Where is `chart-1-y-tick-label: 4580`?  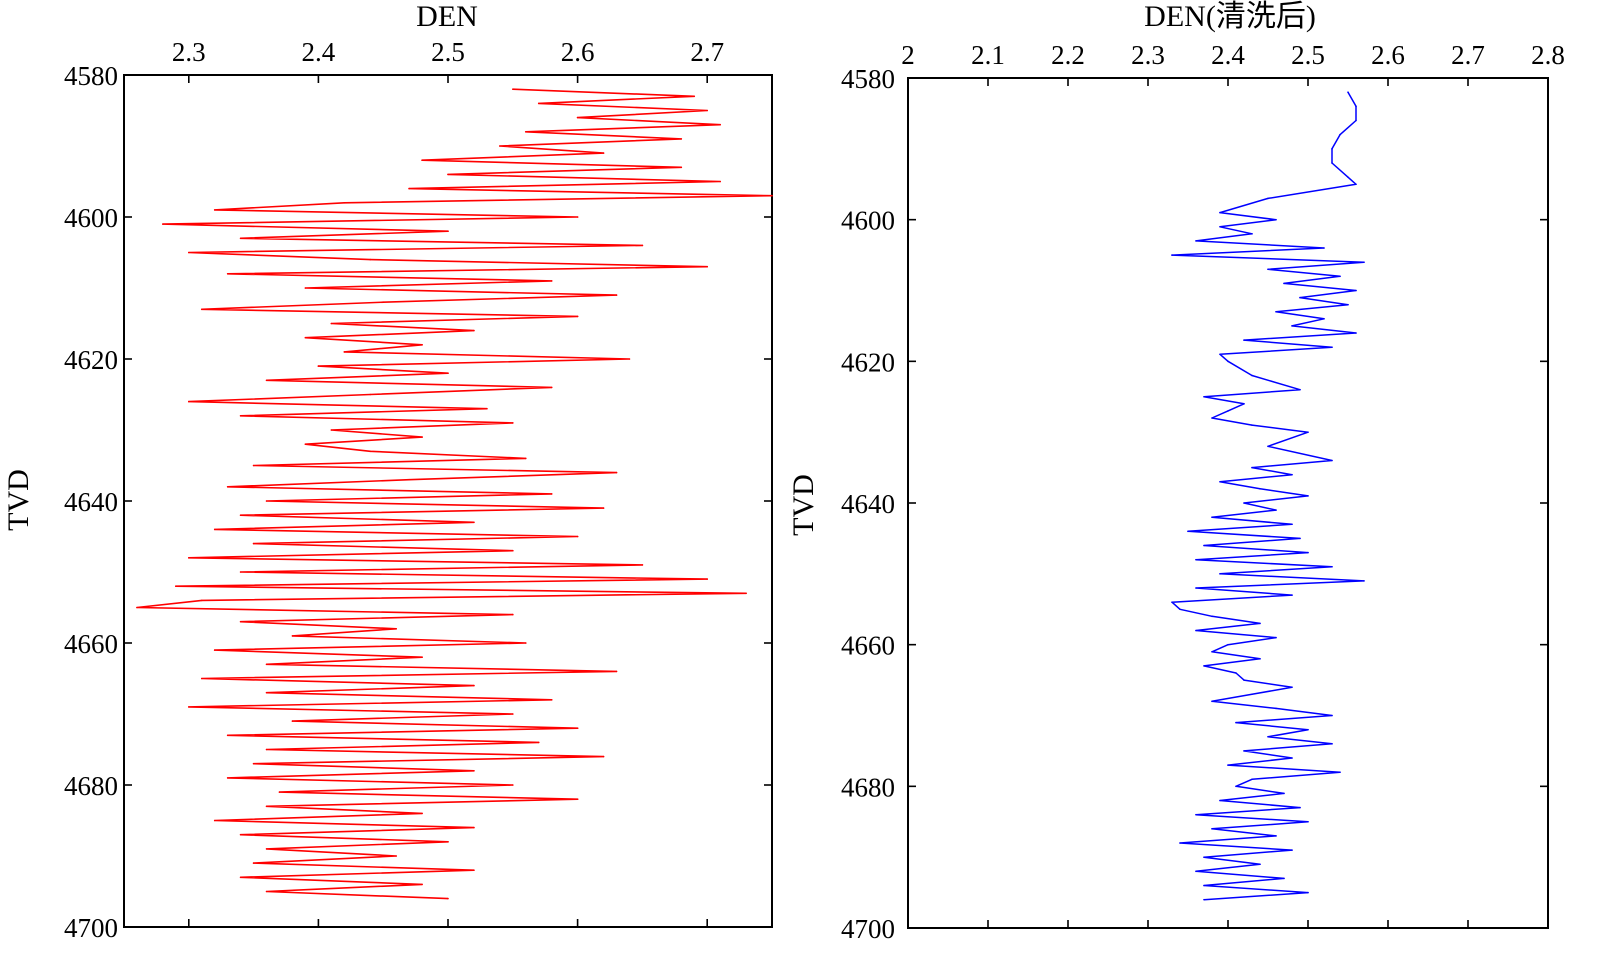 chart-1-y-tick-label: 4580 is located at coordinates (868, 79).